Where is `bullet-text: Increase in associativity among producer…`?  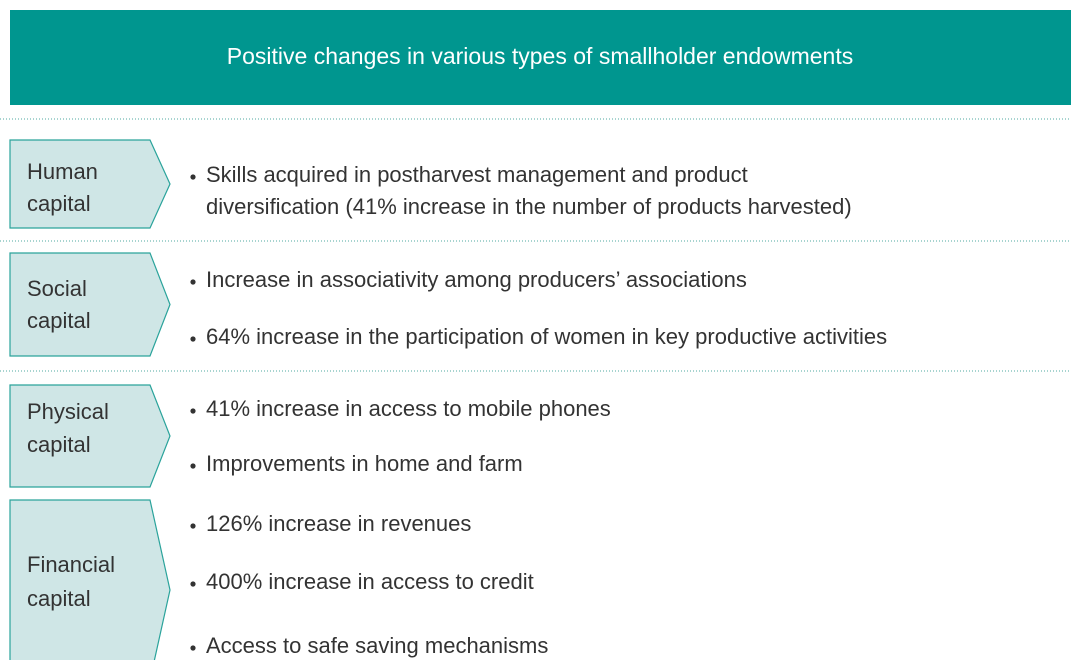 bullet-text: Increase in associativity among producer… is located at coordinates (476, 279).